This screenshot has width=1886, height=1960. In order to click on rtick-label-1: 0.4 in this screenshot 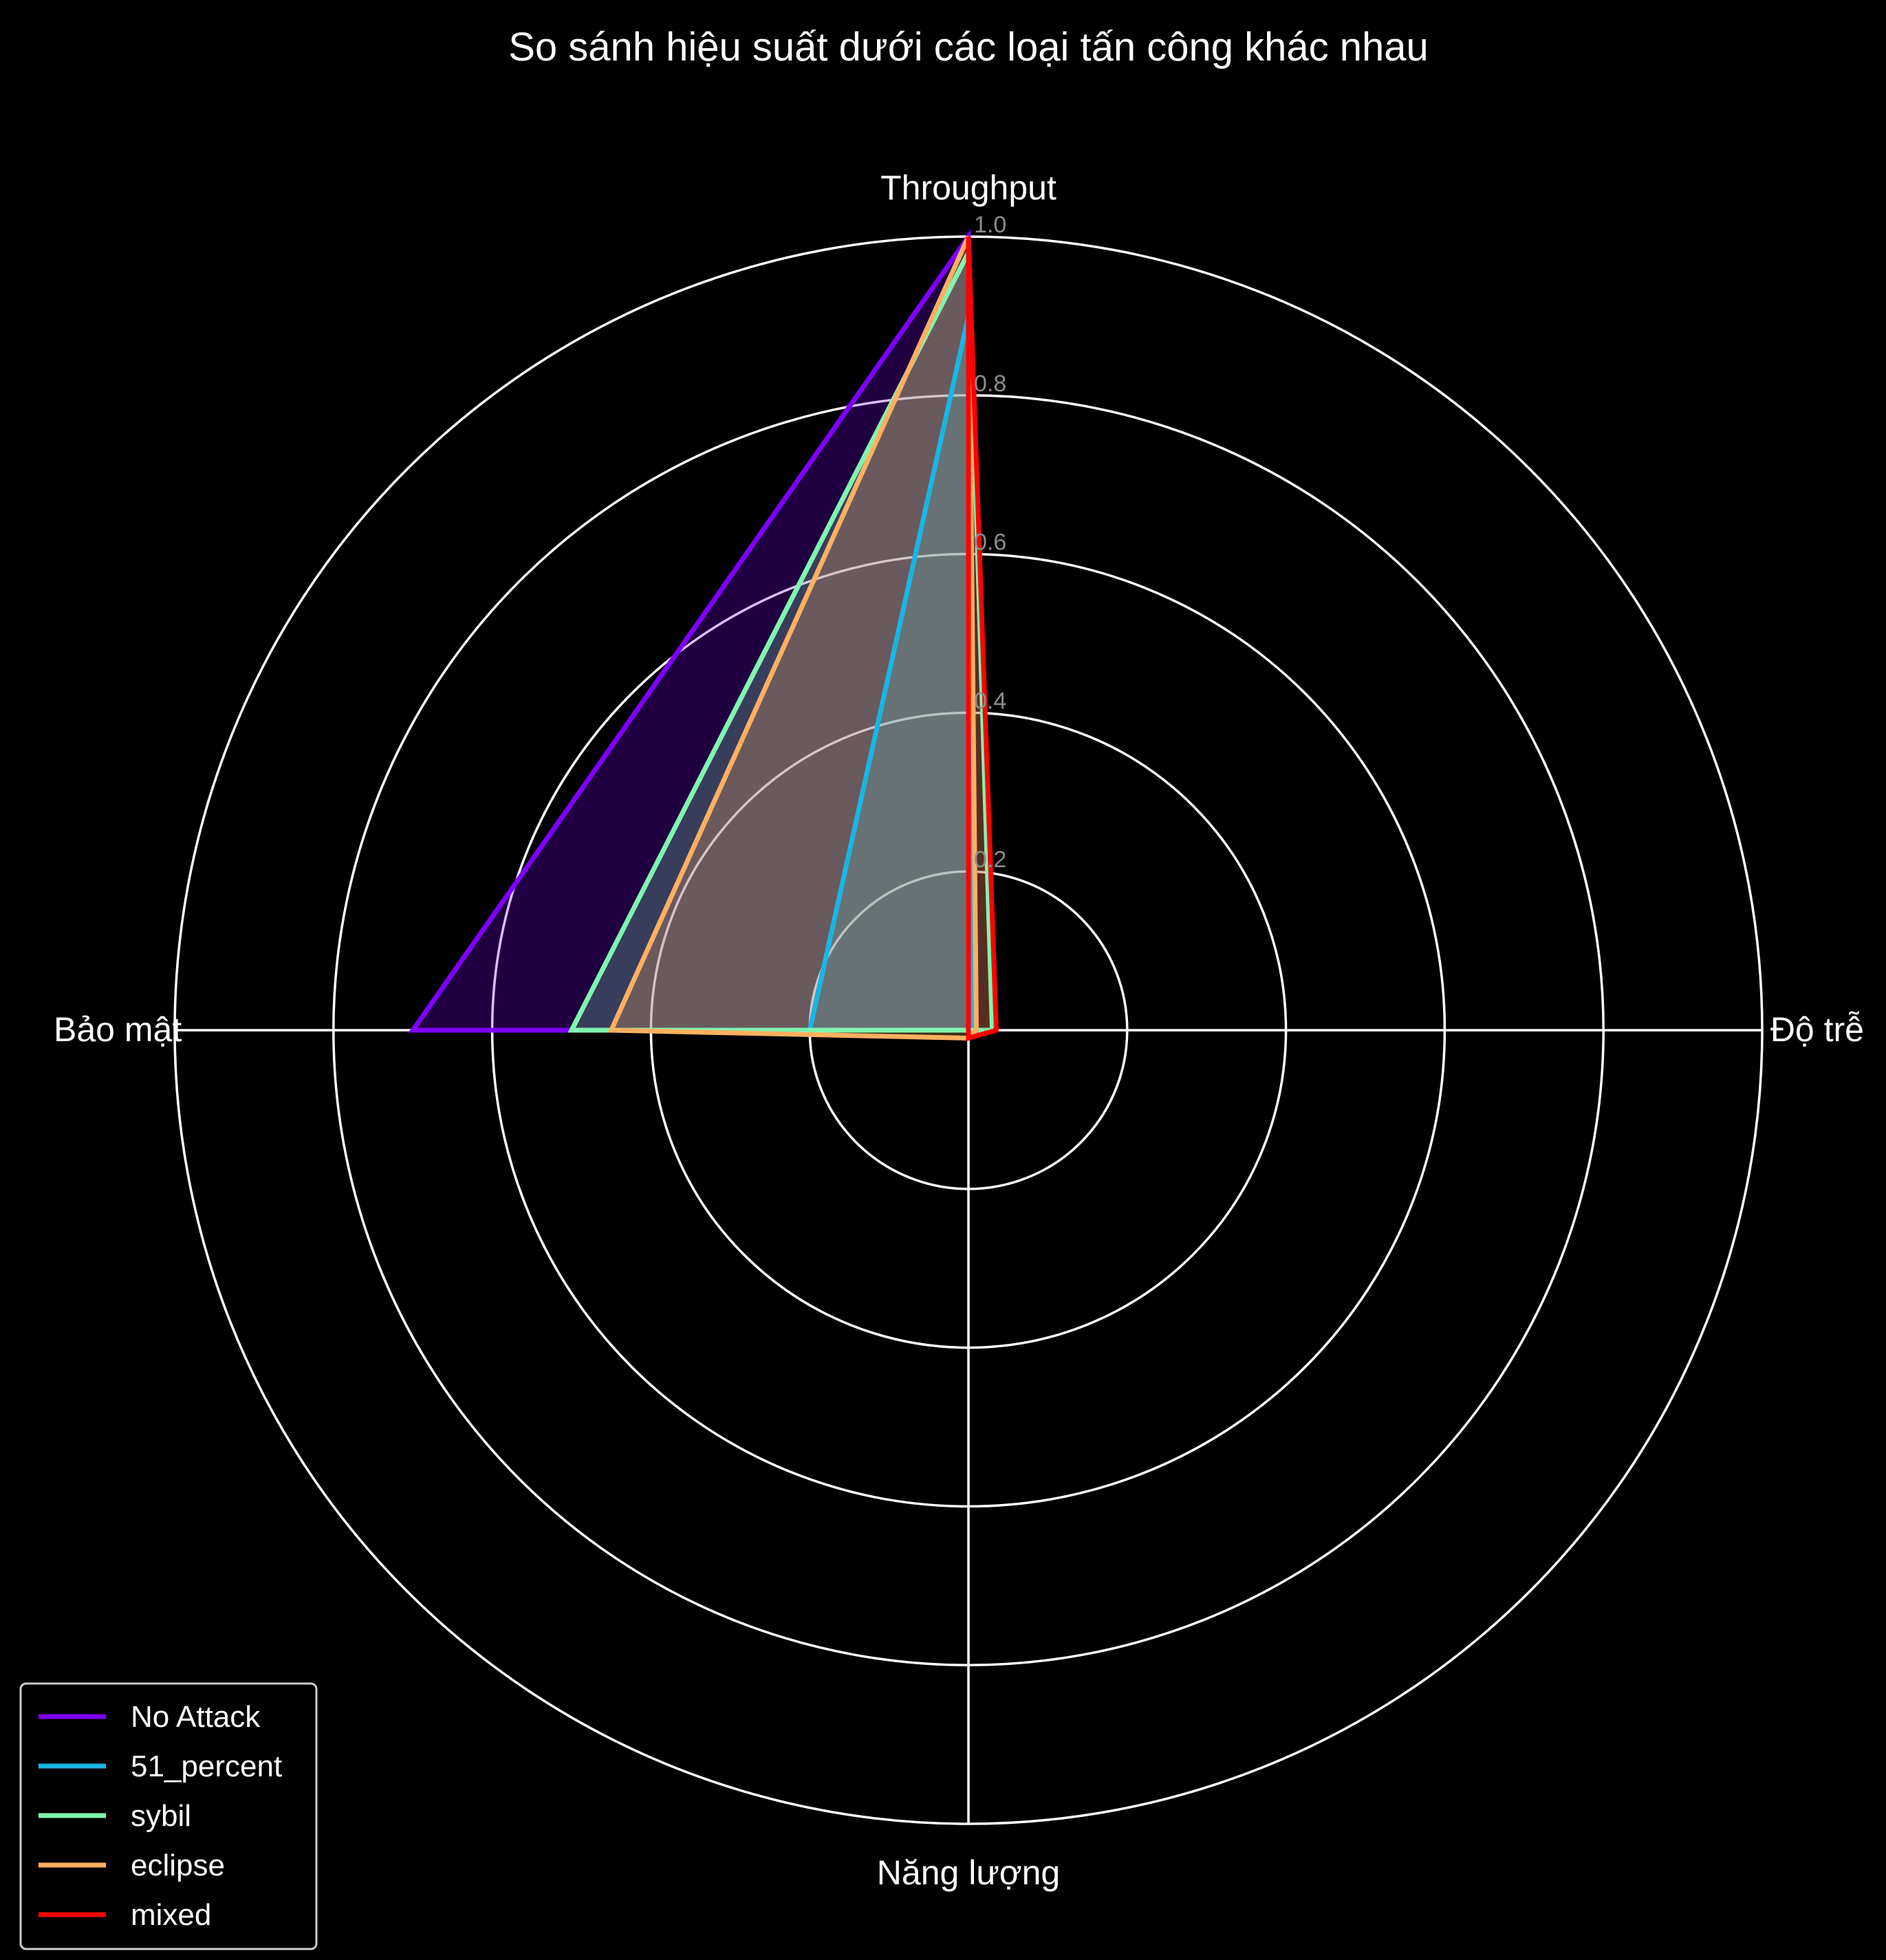, I will do `click(990, 701)`.